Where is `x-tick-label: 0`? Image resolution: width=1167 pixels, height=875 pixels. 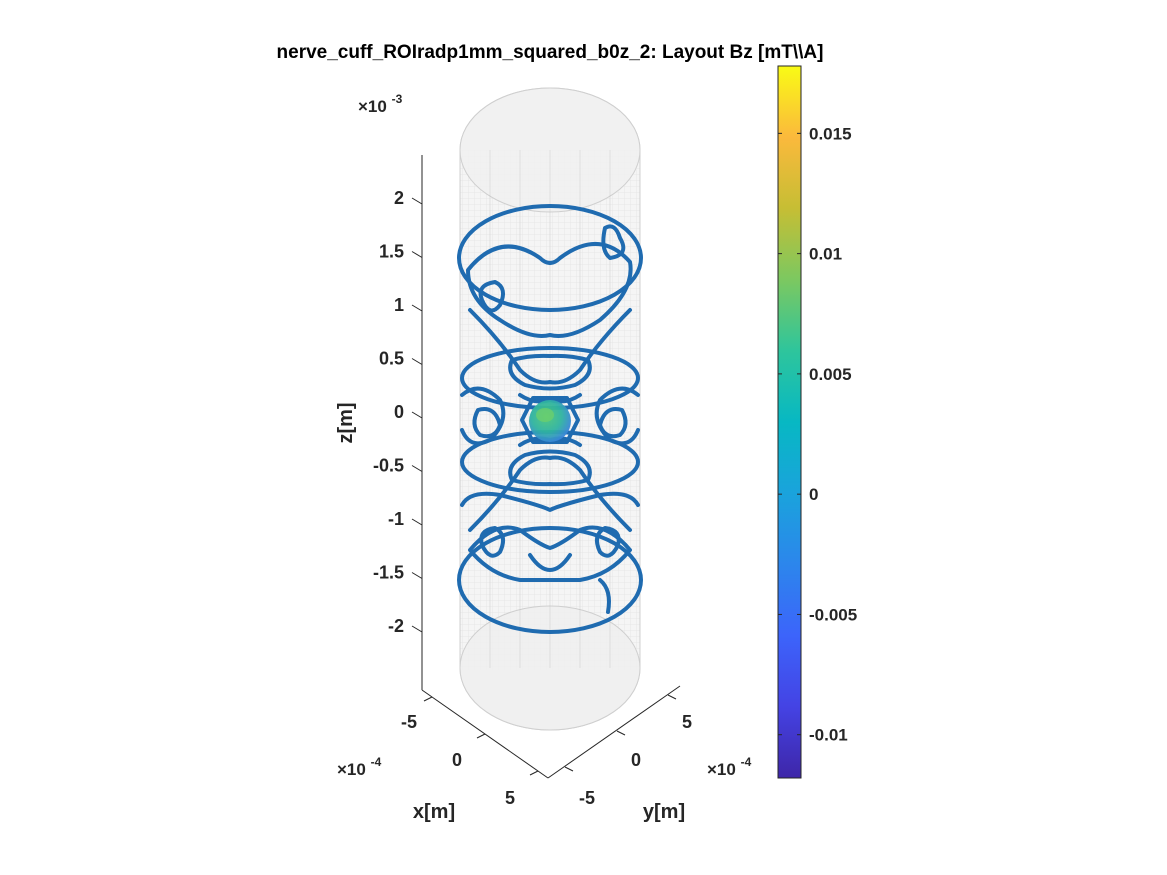
x-tick-label: 0 is located at coordinates (457, 760).